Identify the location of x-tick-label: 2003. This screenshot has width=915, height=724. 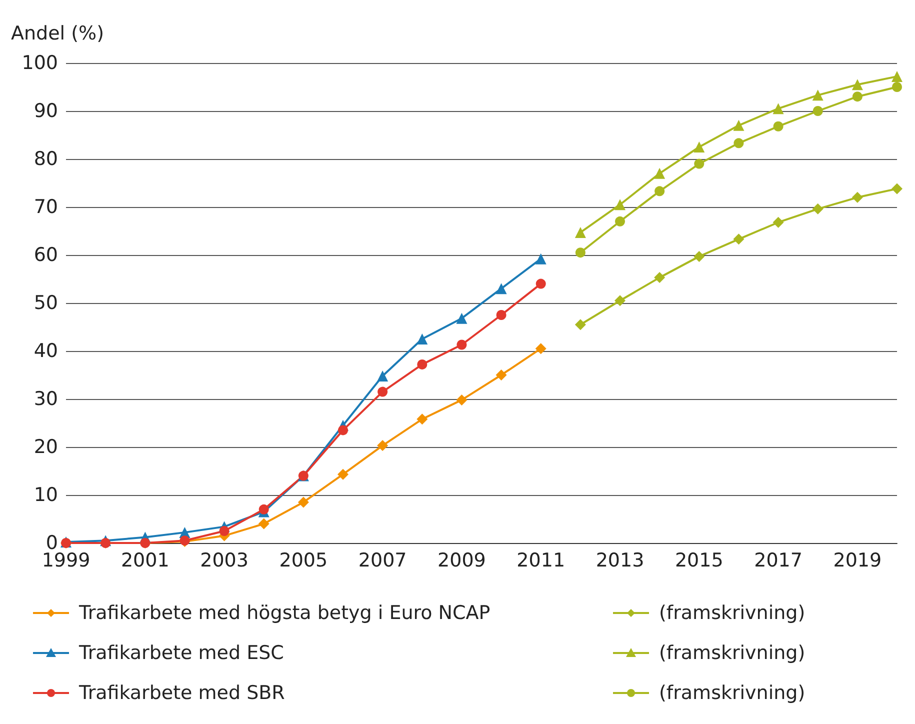
(224, 561).